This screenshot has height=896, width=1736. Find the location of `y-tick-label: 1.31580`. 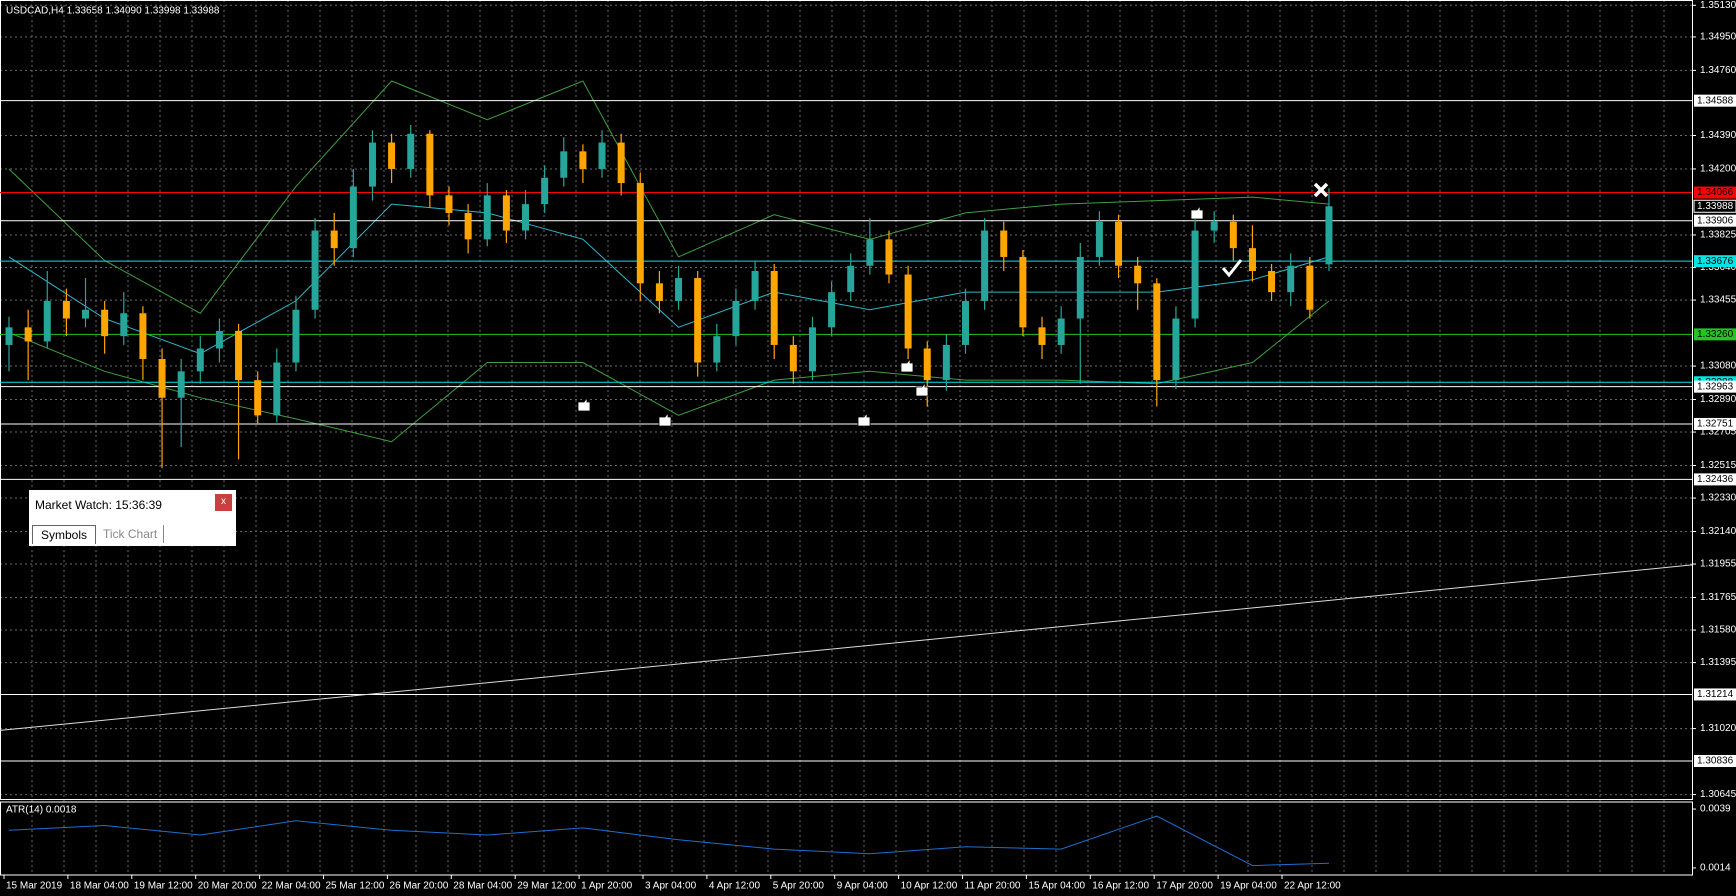

y-tick-label: 1.31580 is located at coordinates (1718, 630).